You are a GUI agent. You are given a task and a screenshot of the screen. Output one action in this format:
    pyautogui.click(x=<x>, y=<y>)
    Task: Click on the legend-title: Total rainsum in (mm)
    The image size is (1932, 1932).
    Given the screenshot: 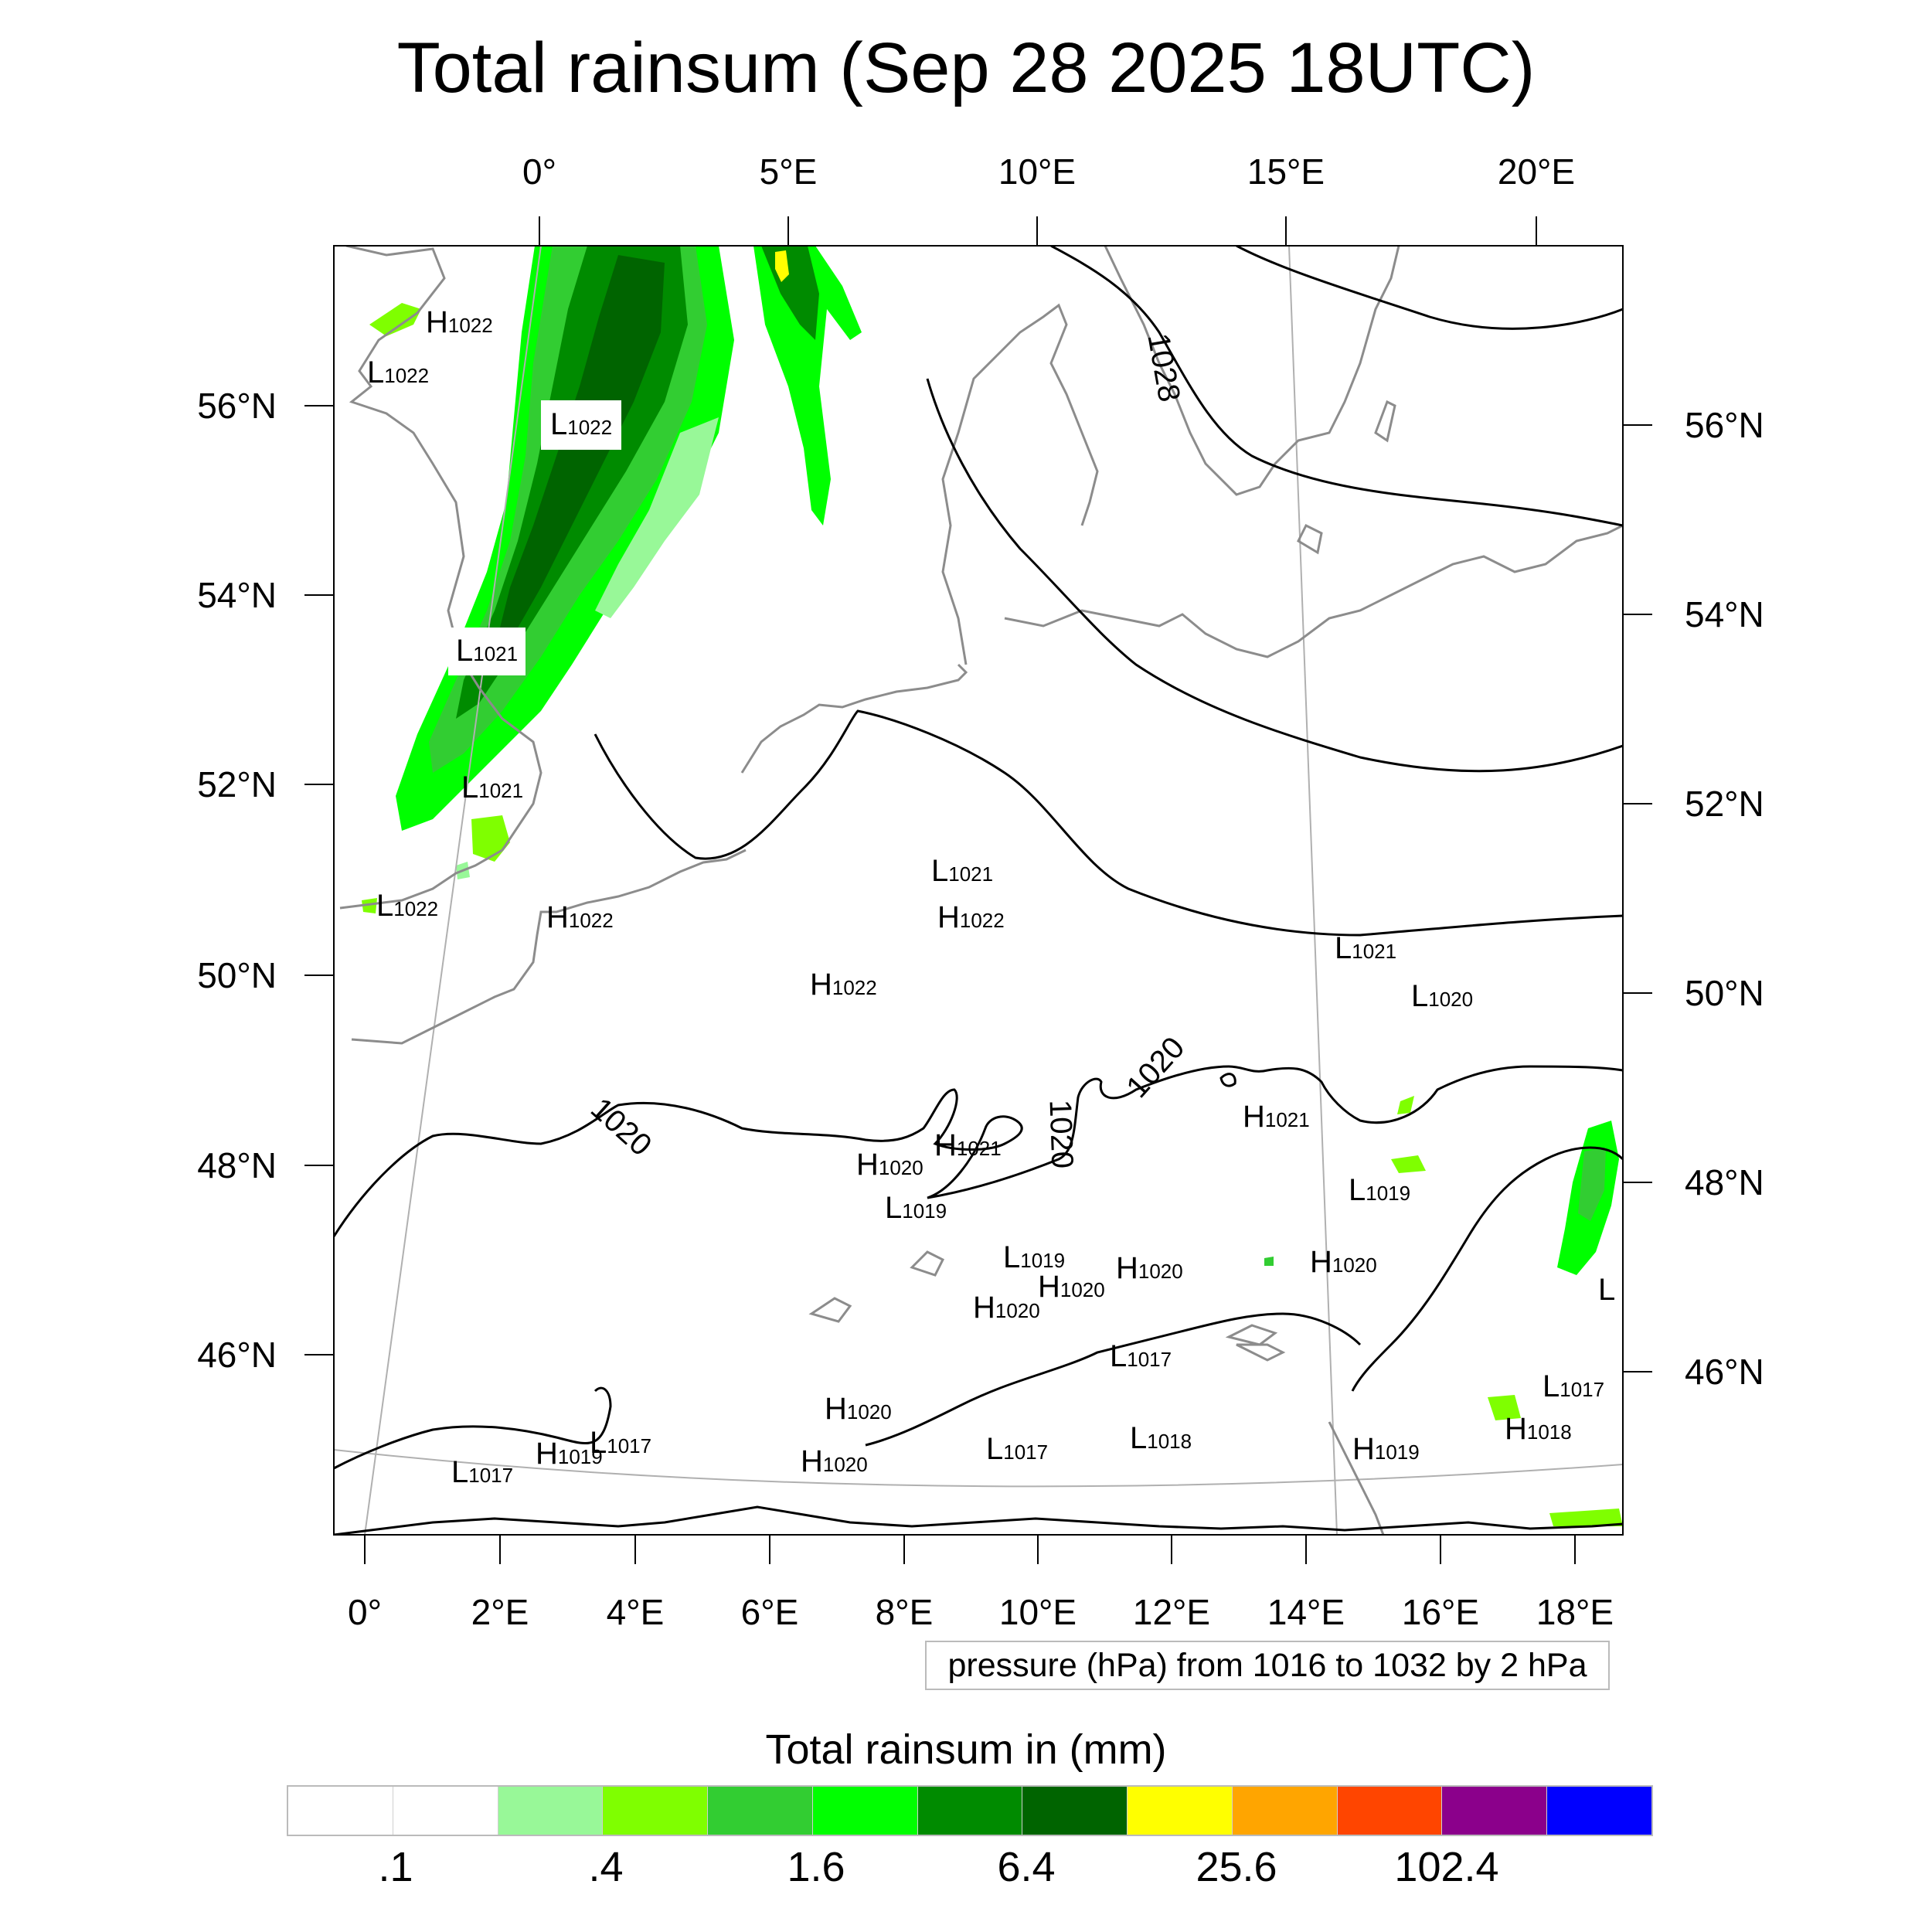 What is the action you would take?
    pyautogui.click(x=966, y=1750)
    